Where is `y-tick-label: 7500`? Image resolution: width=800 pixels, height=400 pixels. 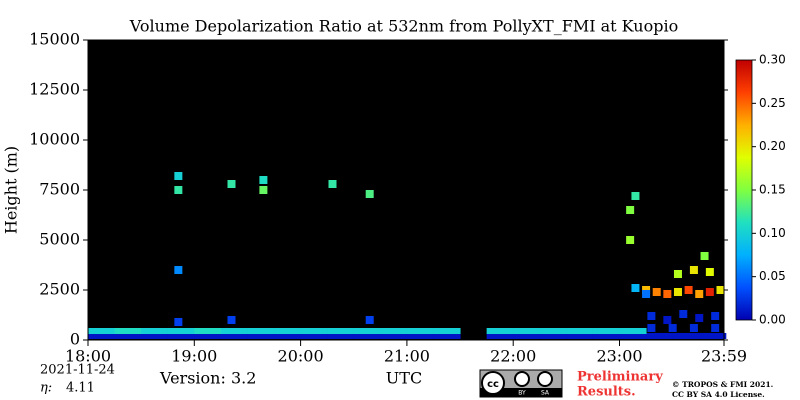 y-tick-label: 7500 is located at coordinates (59, 189).